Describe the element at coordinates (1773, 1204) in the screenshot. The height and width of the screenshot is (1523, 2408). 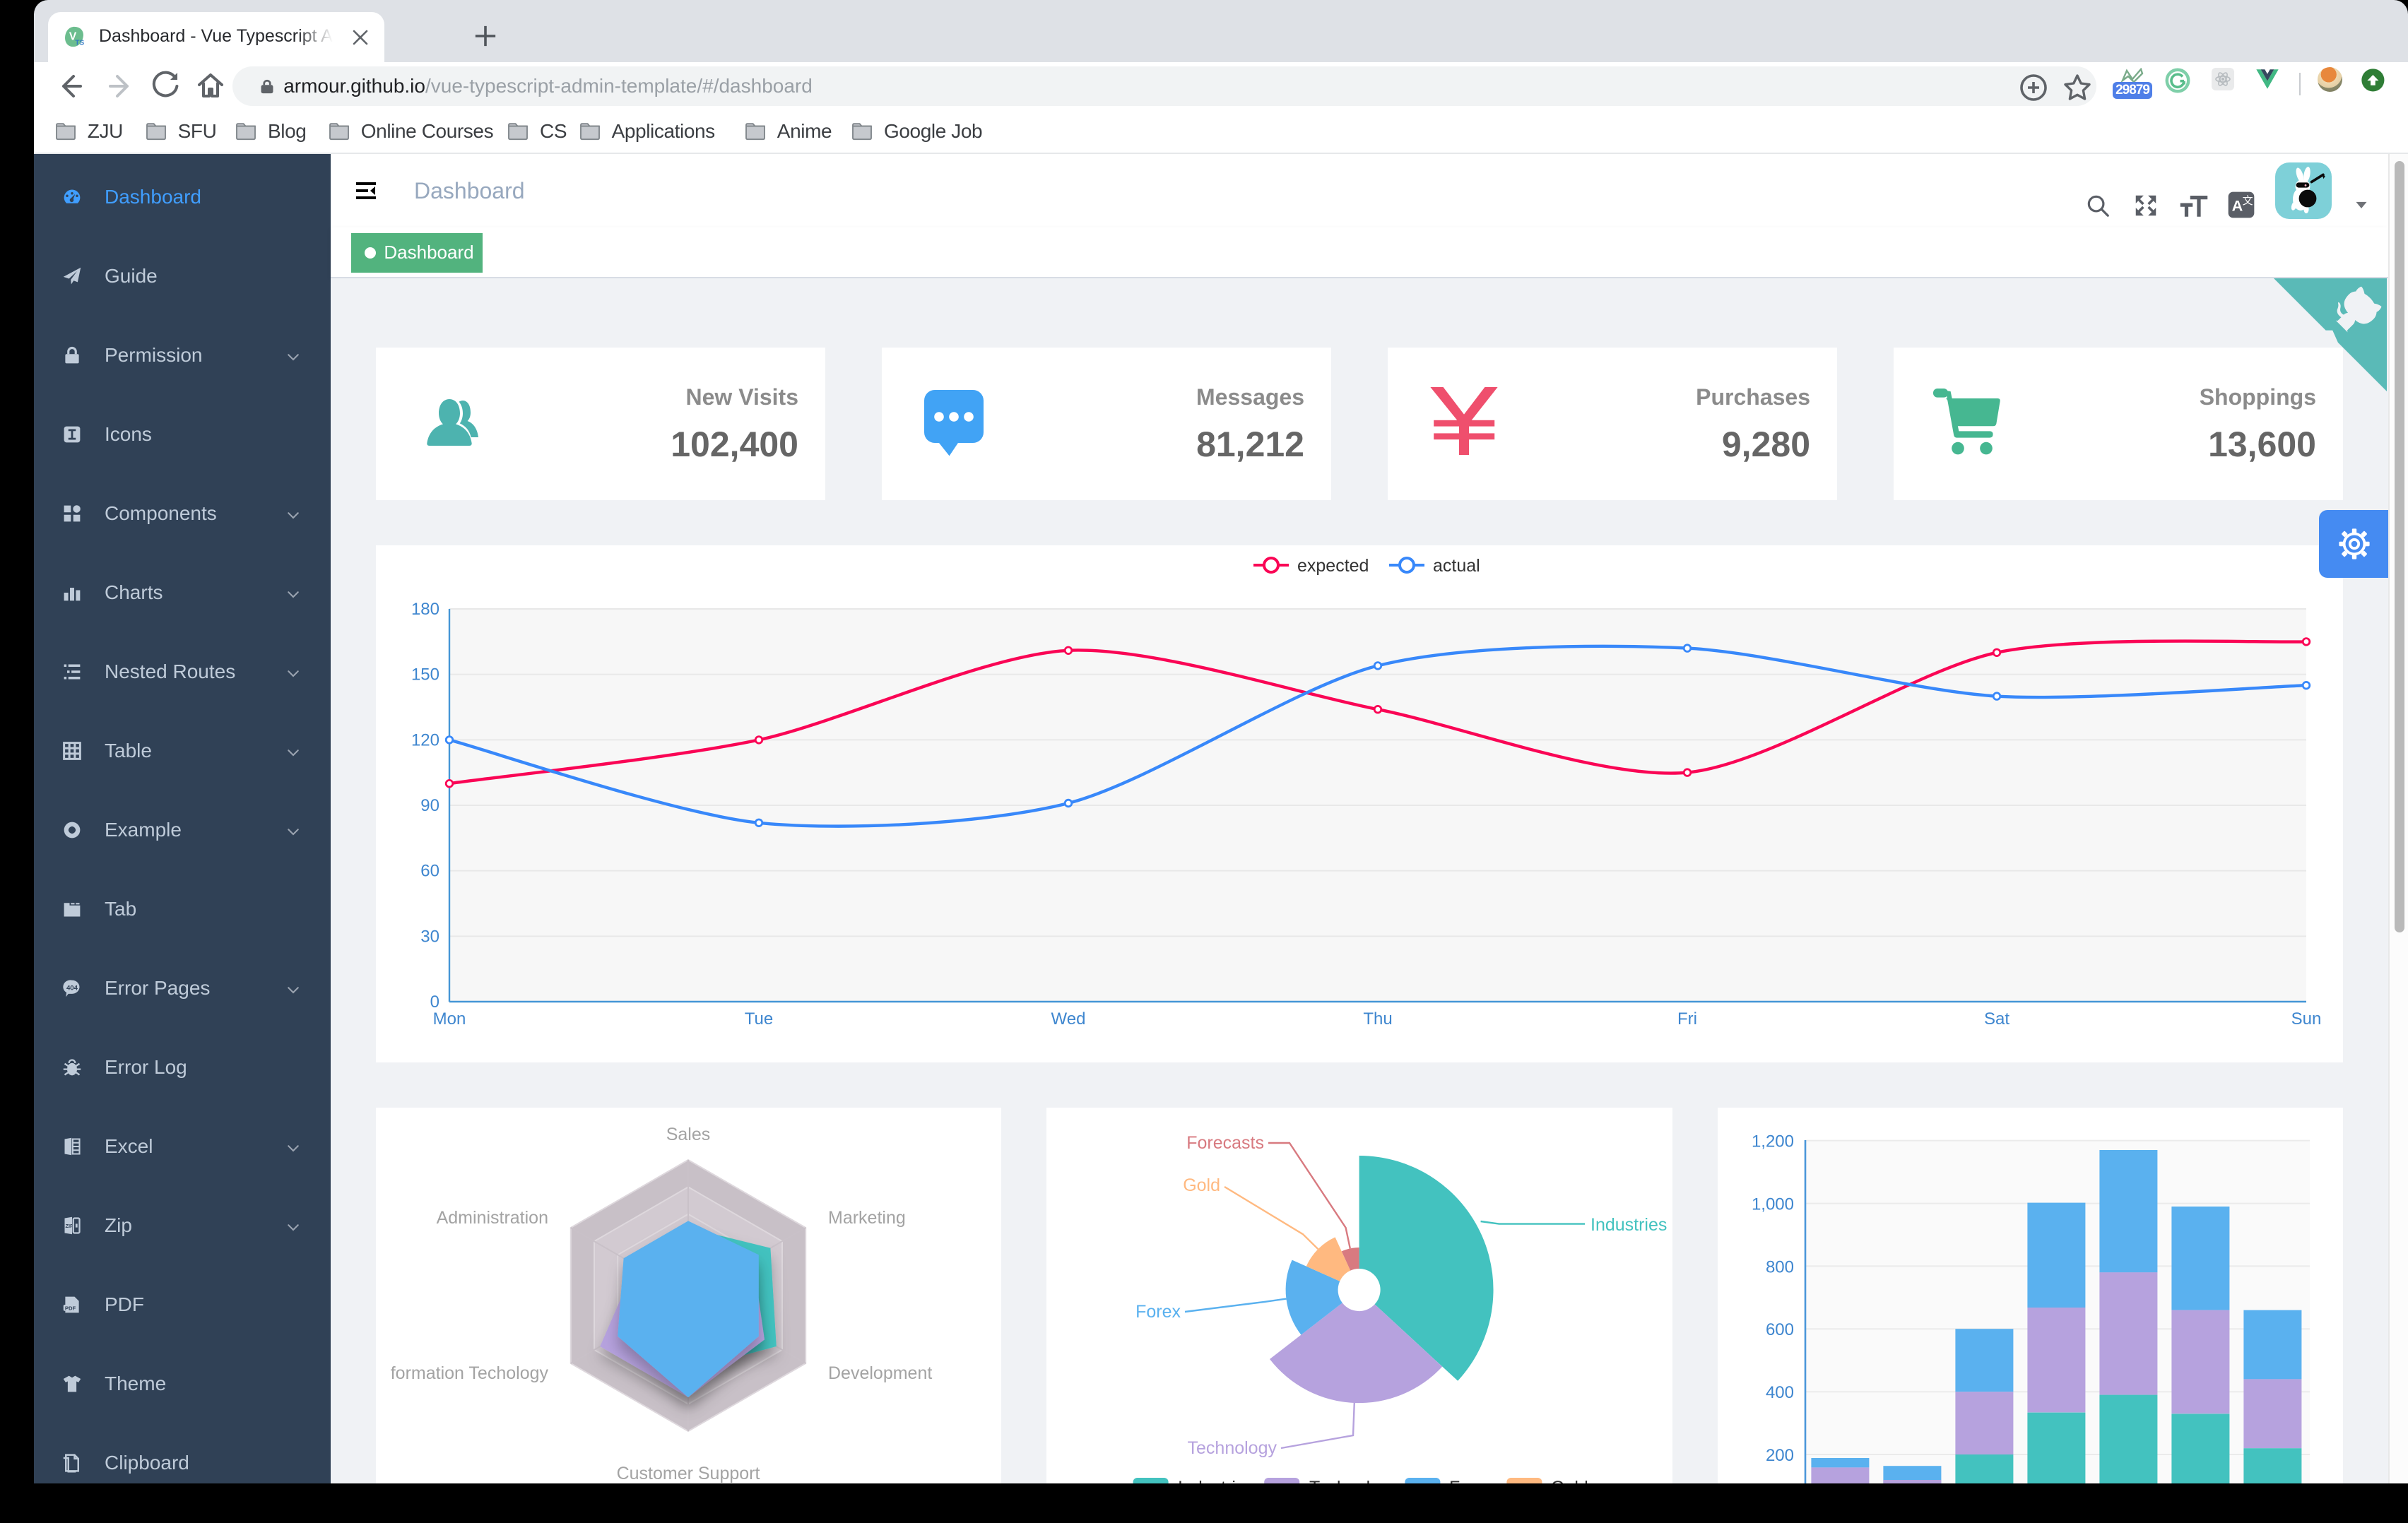
I see `svg-text: 1,000` at that location.